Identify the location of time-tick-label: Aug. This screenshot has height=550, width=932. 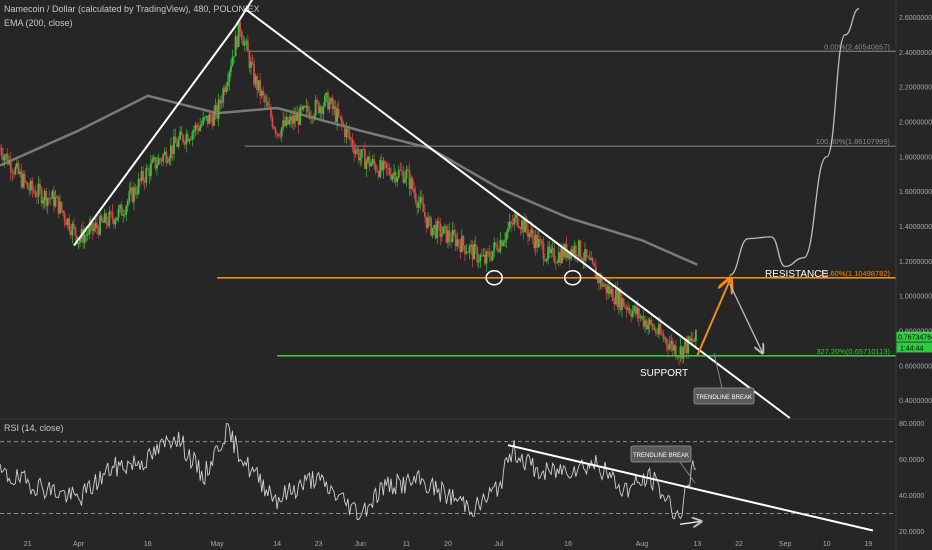
(642, 544).